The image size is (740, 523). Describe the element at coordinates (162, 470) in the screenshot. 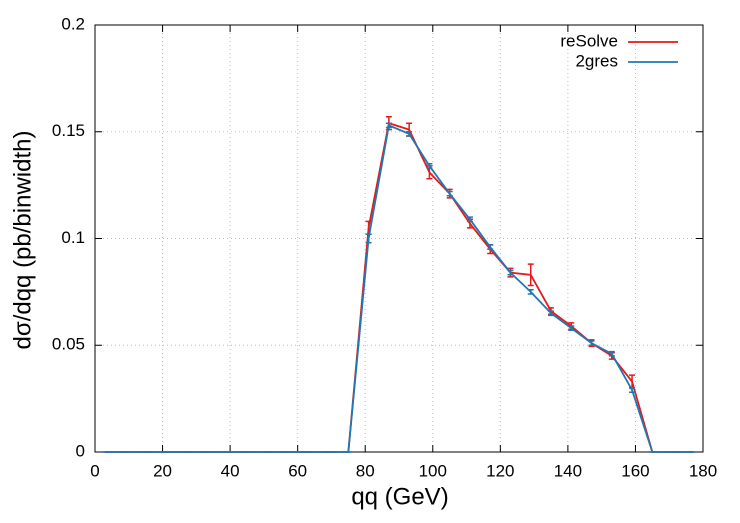

I see `x-tick-label: 20` at that location.